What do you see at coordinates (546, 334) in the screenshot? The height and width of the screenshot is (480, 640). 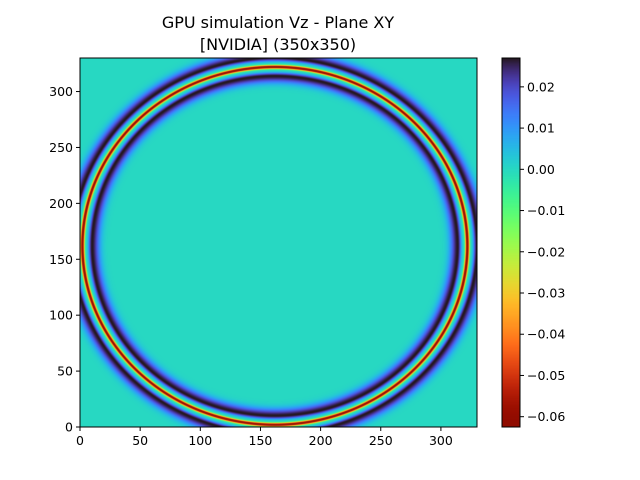 I see `colorbar-tick-label: −0.04` at bounding box center [546, 334].